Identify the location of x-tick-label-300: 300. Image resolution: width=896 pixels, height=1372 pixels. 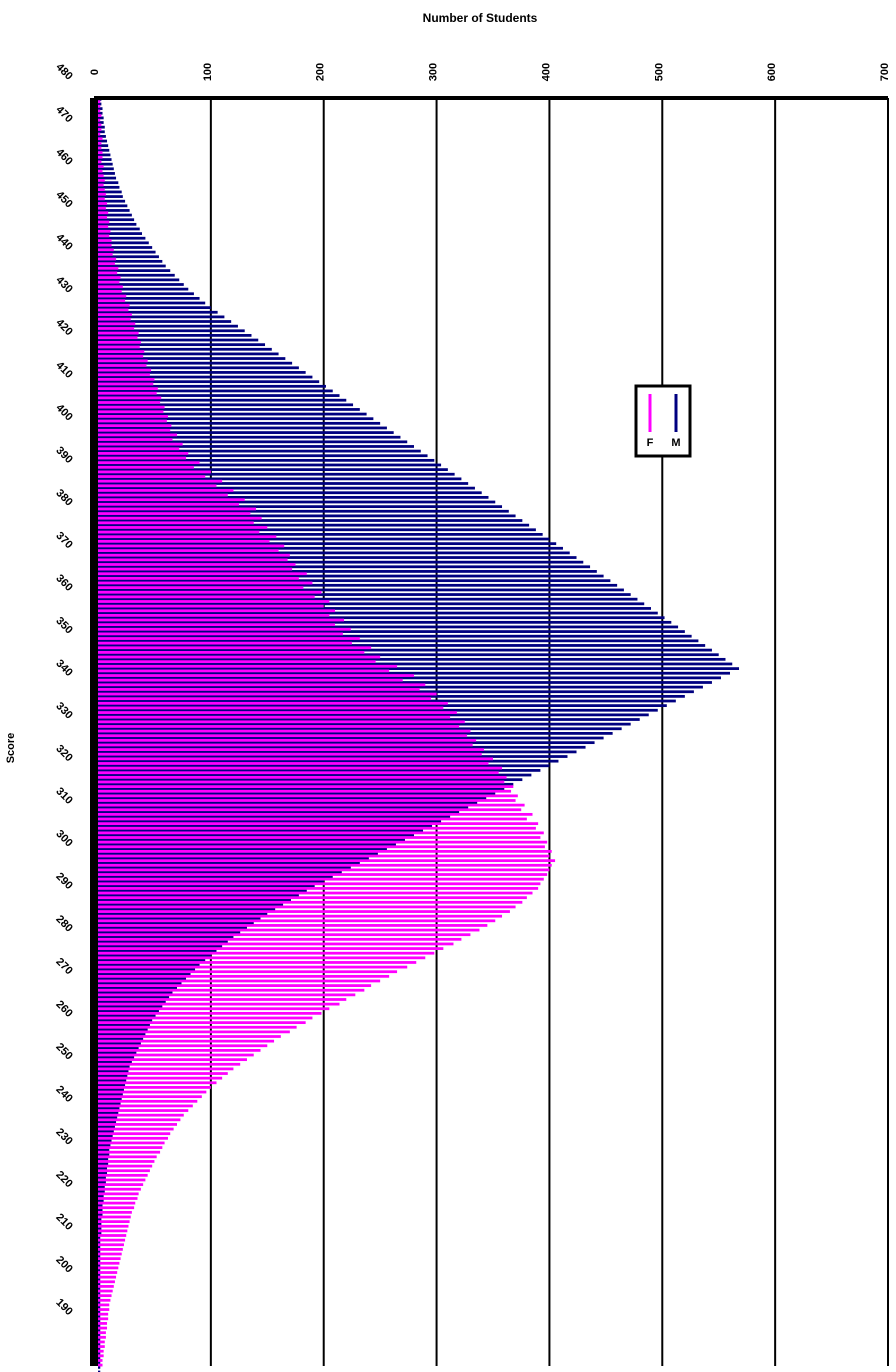
(434, 72).